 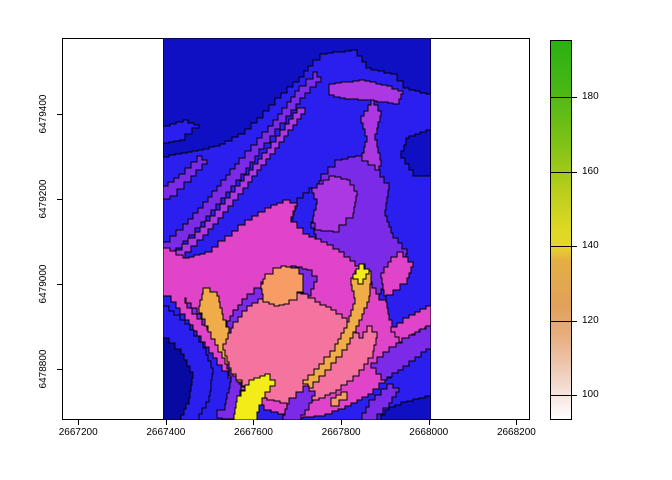 What do you see at coordinates (590, 246) in the screenshot?
I see `legend-tick-label: 140` at bounding box center [590, 246].